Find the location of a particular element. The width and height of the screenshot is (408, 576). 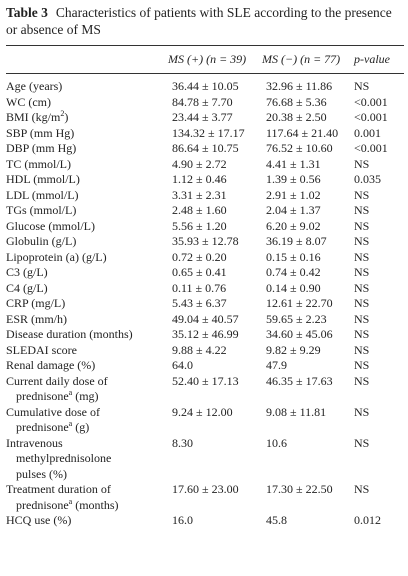

label-text: Disease duration (months) is located at coordinates (69, 334).